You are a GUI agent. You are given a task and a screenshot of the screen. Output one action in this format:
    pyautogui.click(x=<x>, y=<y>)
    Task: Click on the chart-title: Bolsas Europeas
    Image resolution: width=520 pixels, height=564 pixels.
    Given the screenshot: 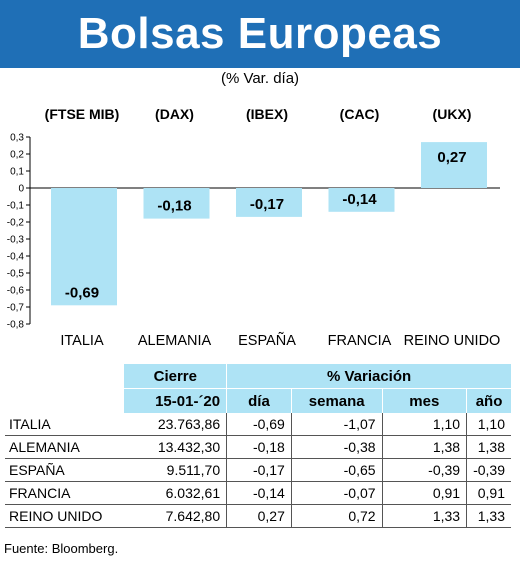 What is the action you would take?
    pyautogui.click(x=260, y=33)
    